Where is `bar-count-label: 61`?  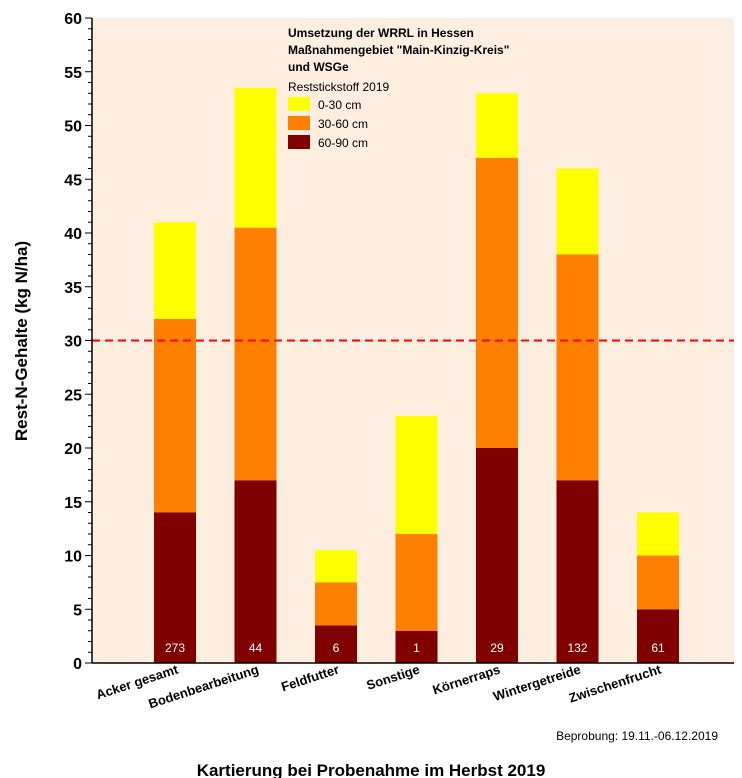 bar-count-label: 61 is located at coordinates (658, 648).